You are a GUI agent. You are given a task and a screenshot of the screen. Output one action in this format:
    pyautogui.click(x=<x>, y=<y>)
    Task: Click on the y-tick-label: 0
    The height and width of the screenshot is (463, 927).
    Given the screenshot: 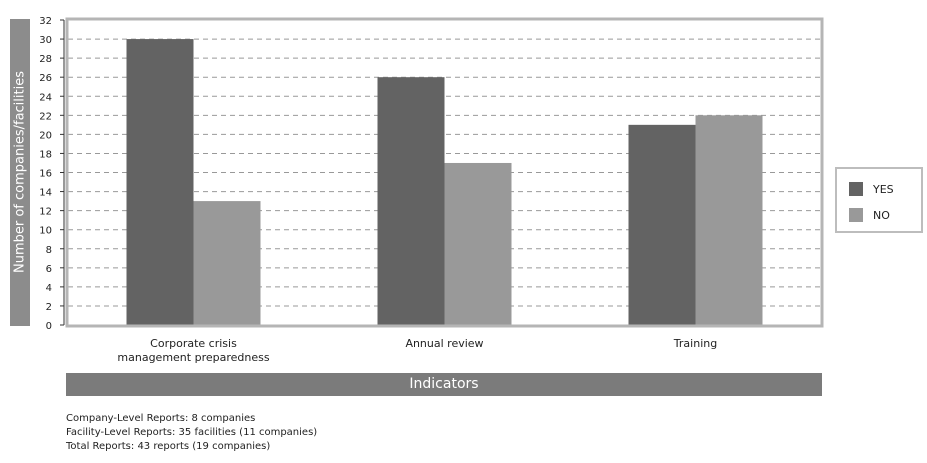 What is the action you would take?
    pyautogui.click(x=49, y=326)
    